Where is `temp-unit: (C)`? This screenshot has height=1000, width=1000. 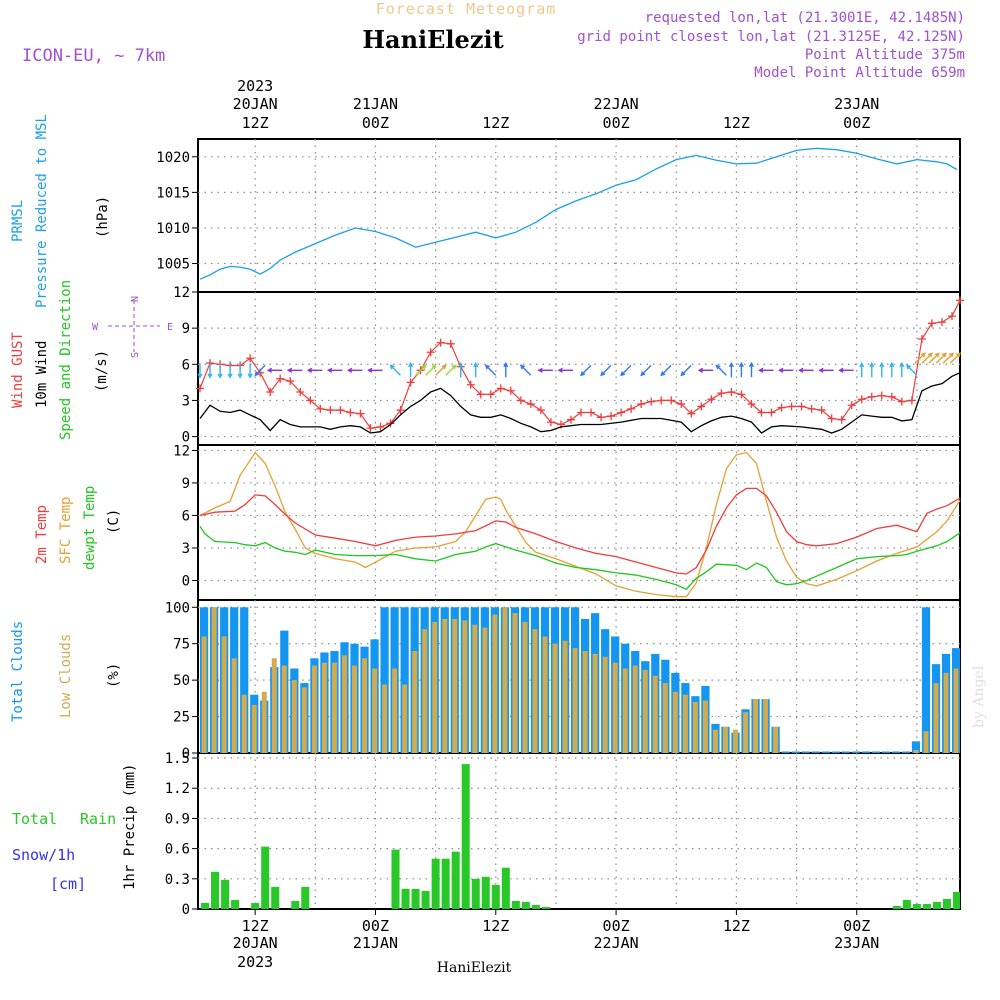 temp-unit: (C) is located at coordinates (114, 521).